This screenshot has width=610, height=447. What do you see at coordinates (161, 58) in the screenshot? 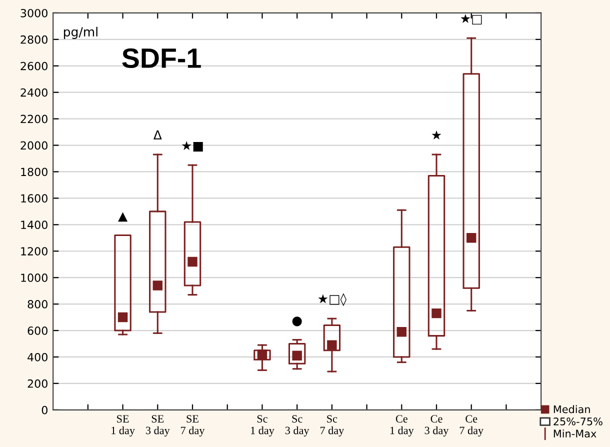
I see `text: SDF-1` at bounding box center [161, 58].